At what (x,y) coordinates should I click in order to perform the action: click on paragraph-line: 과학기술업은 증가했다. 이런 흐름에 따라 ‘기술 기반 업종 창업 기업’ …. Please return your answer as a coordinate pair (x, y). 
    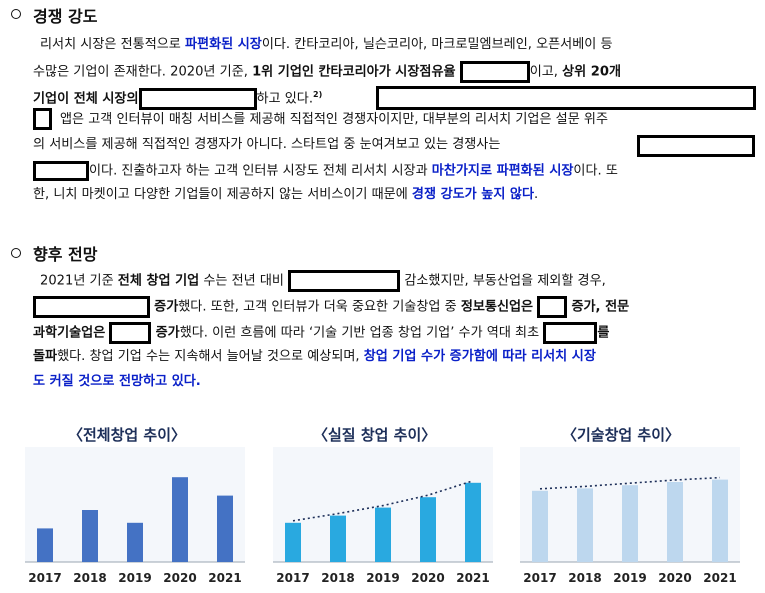
    Looking at the image, I should click on (321, 333).